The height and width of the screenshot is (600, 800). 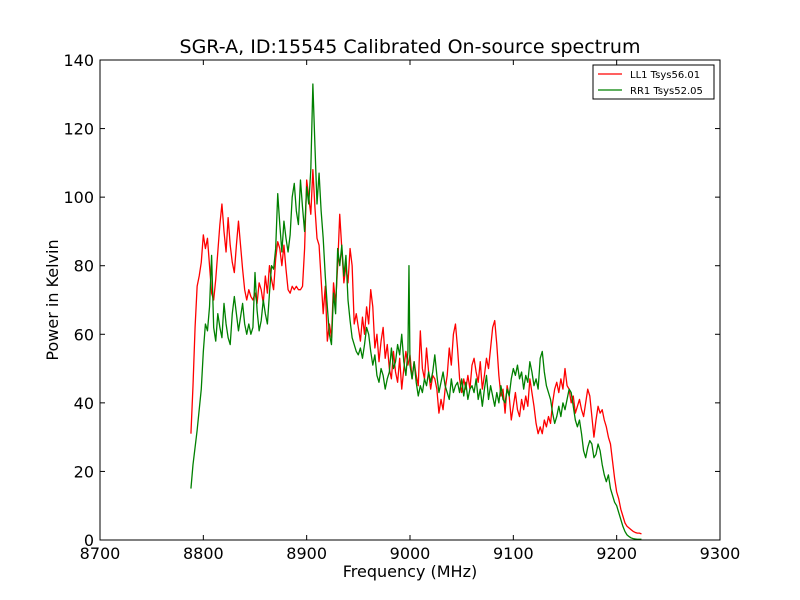 What do you see at coordinates (78, 129) in the screenshot?
I see `y-tick-label: 120` at bounding box center [78, 129].